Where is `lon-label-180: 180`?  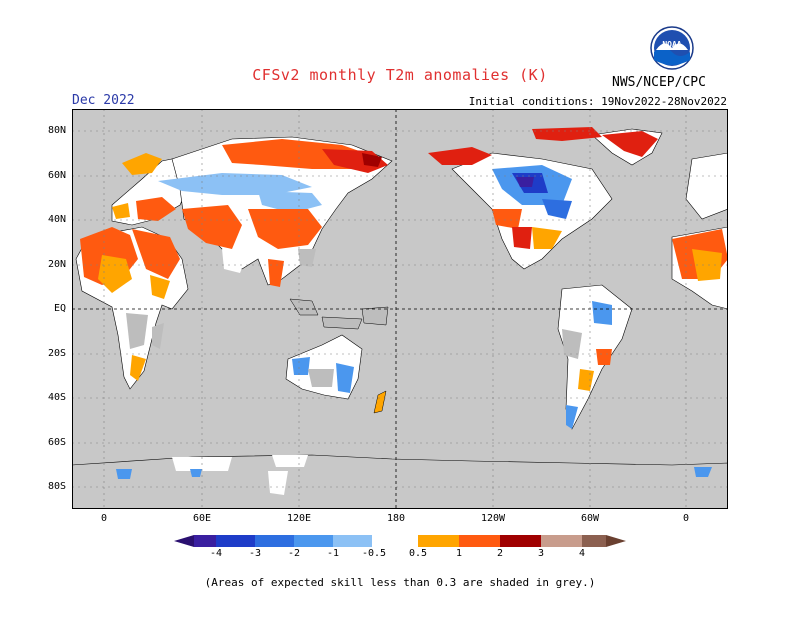
lon-label-180: 180 is located at coordinates (396, 518).